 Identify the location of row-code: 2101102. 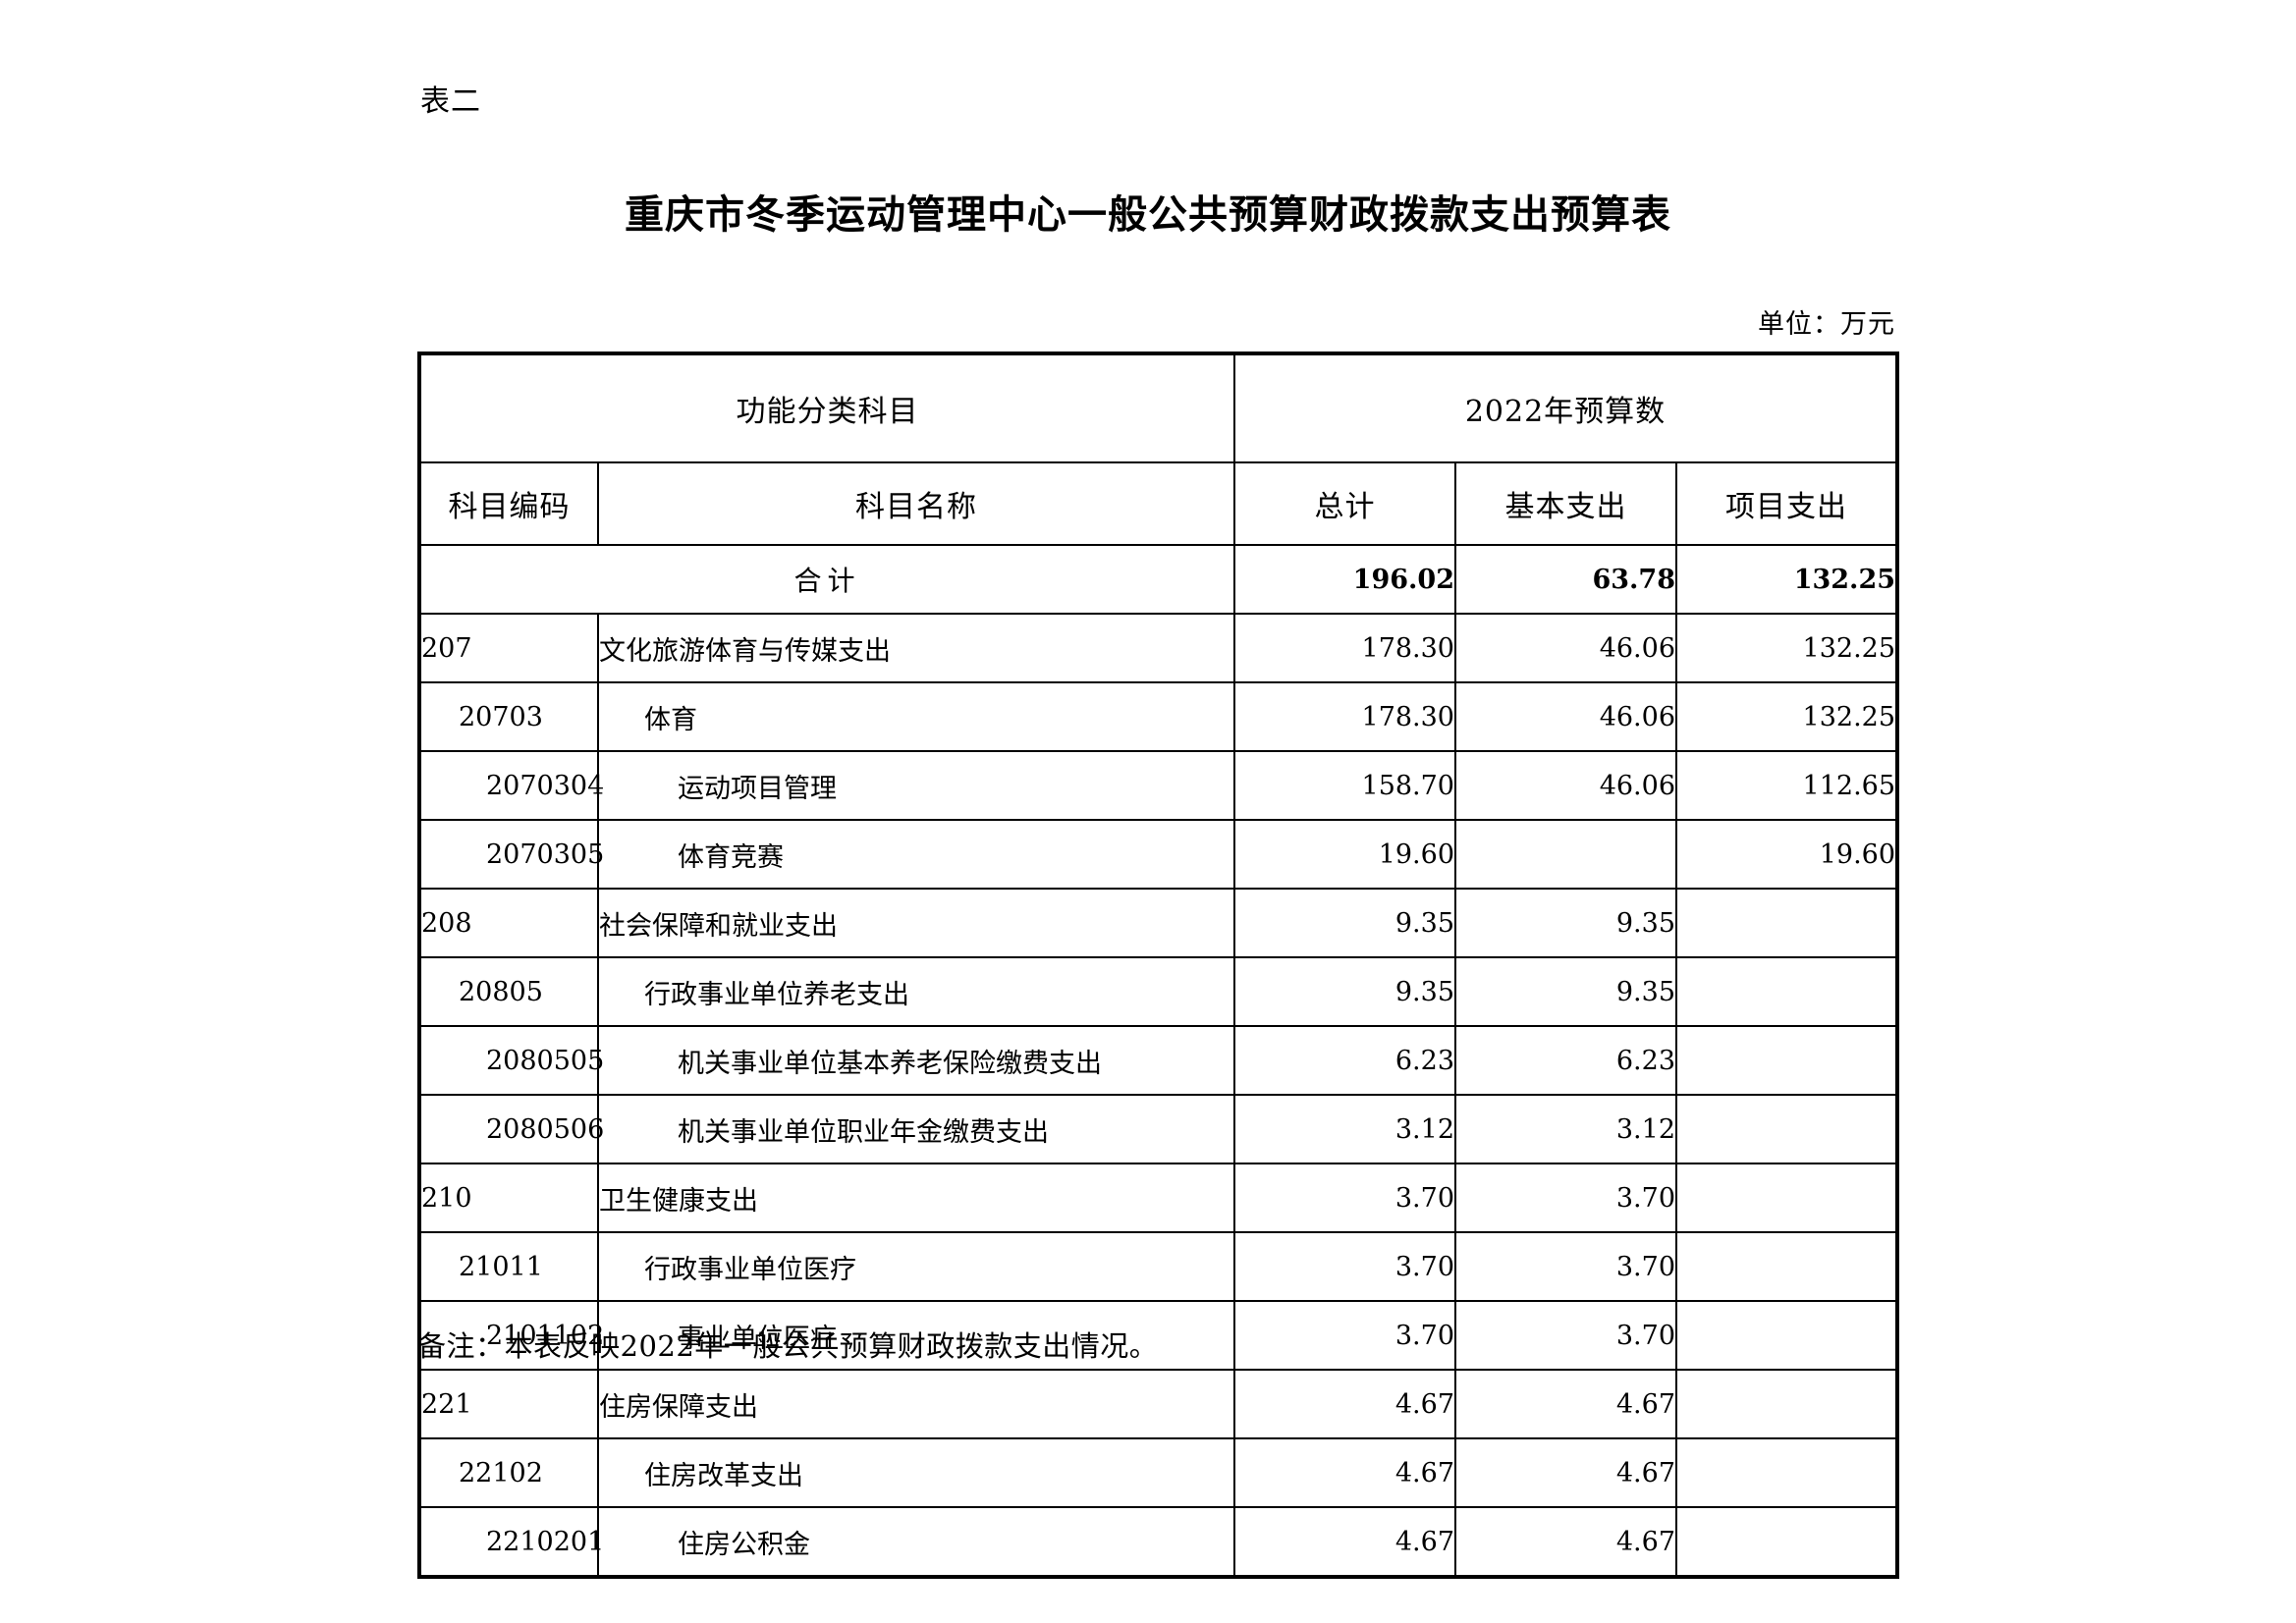
(510, 1336).